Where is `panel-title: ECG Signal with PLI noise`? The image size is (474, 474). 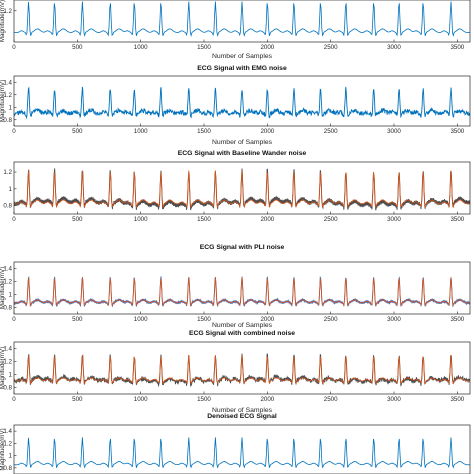
panel-title: ECG Signal with PLI noise is located at coordinates (242, 247).